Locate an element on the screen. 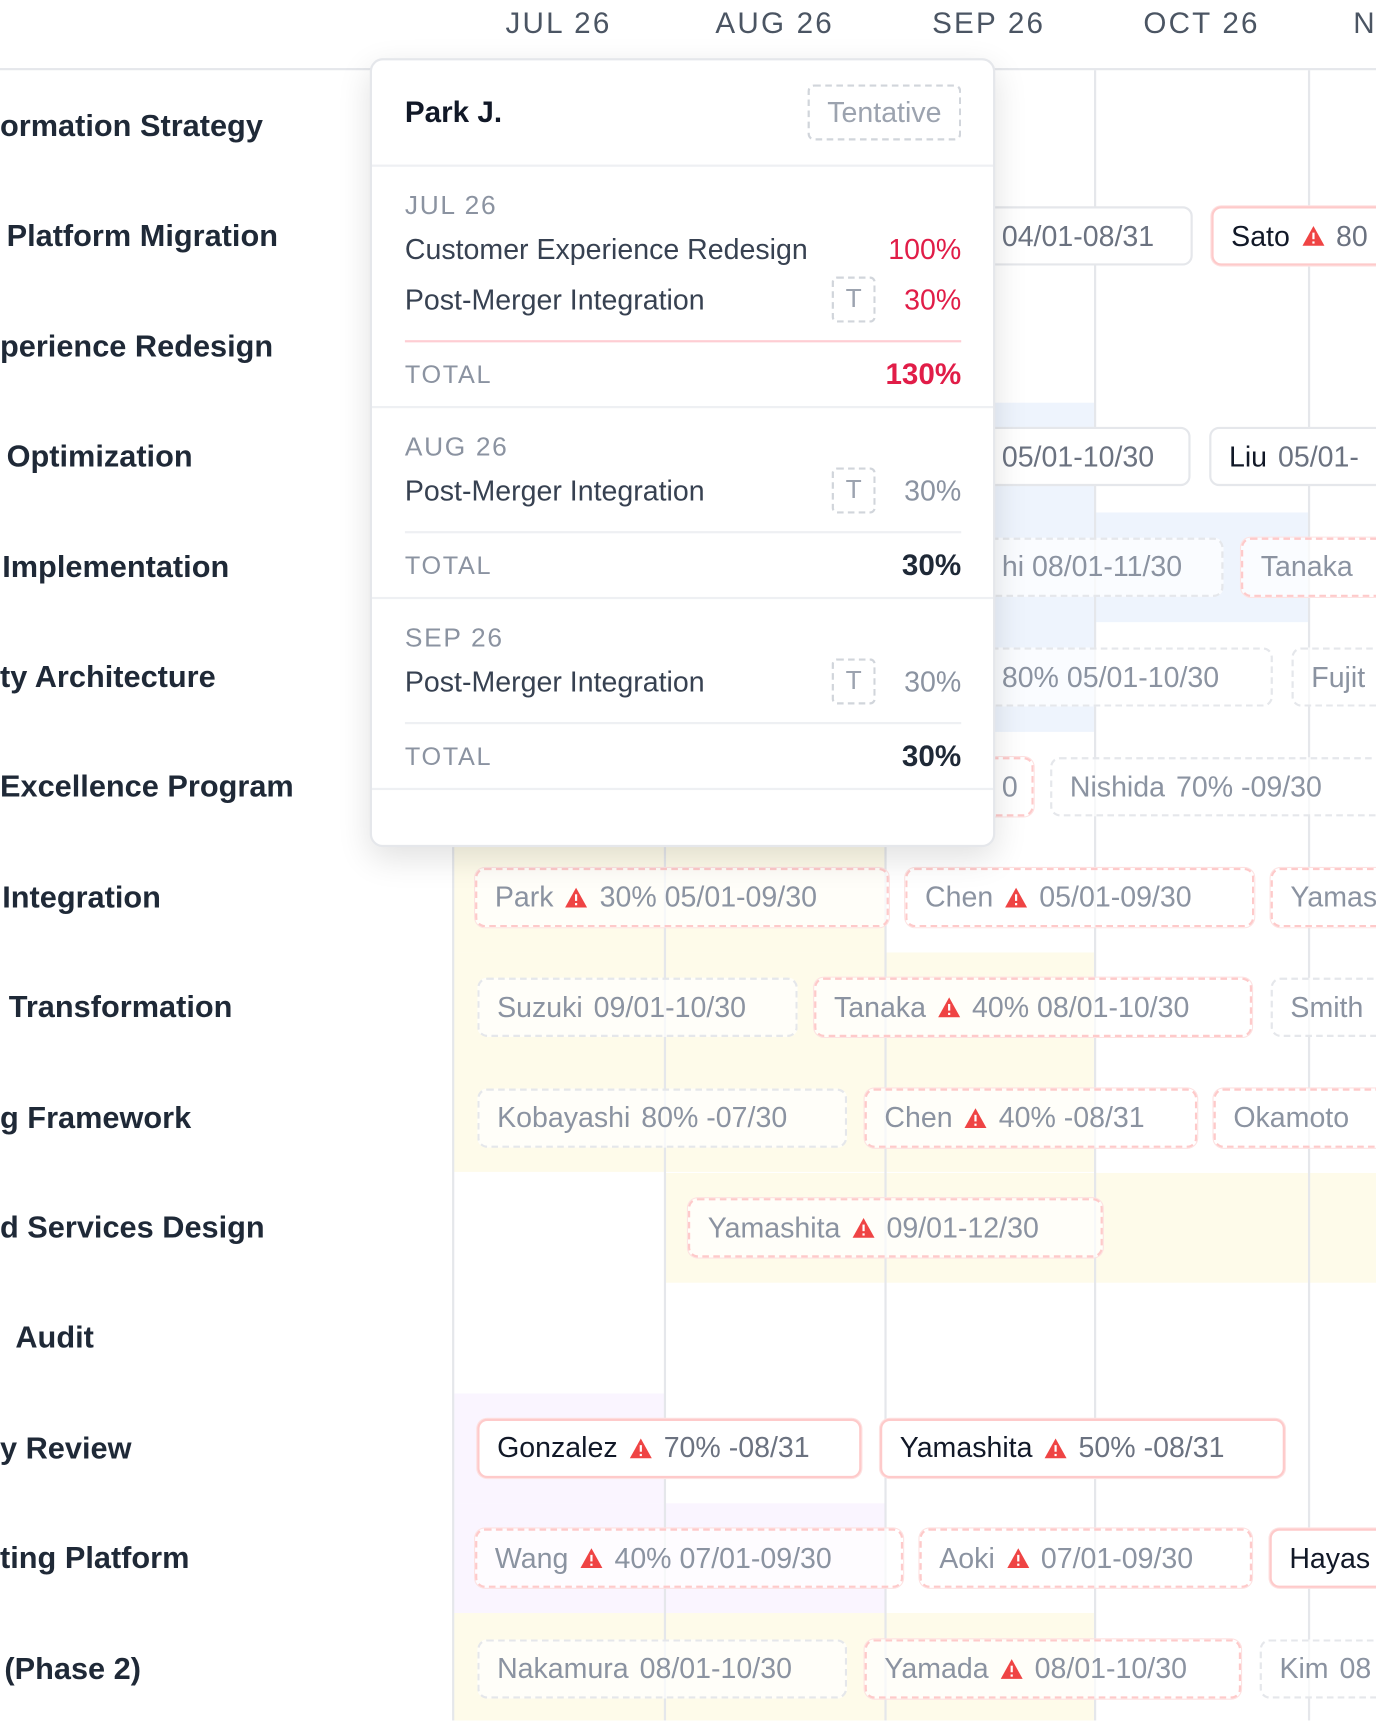 The width and height of the screenshot is (1376, 1721). assignment-chip: Okamoto is located at coordinates (1294, 1118).